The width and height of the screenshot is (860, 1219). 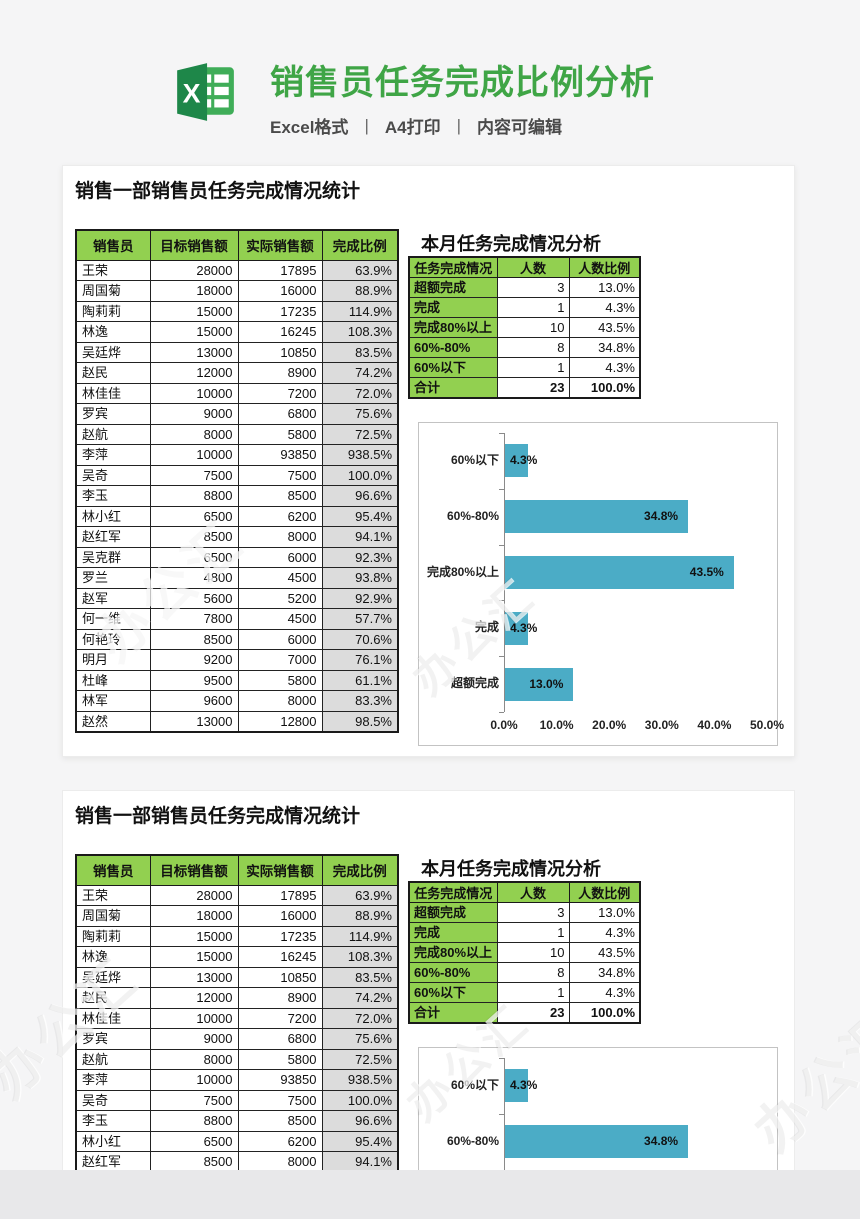 I want to click on cell-salesperson: 周国菊, so click(x=113, y=916).